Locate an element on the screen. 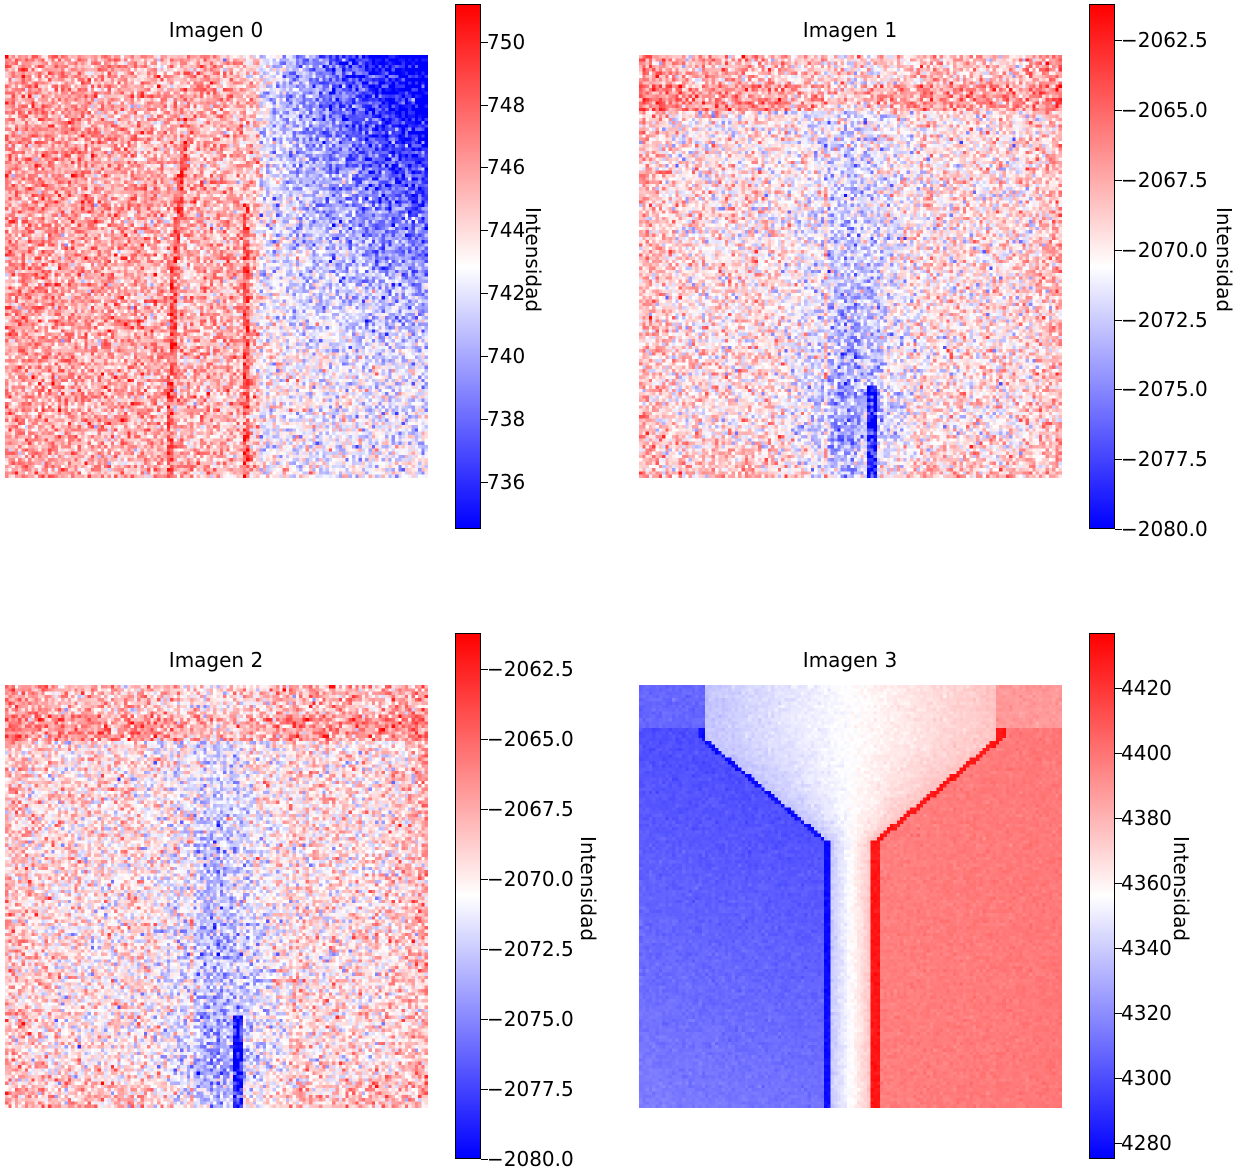  panel-title: Imagen 3 is located at coordinates (850, 660).